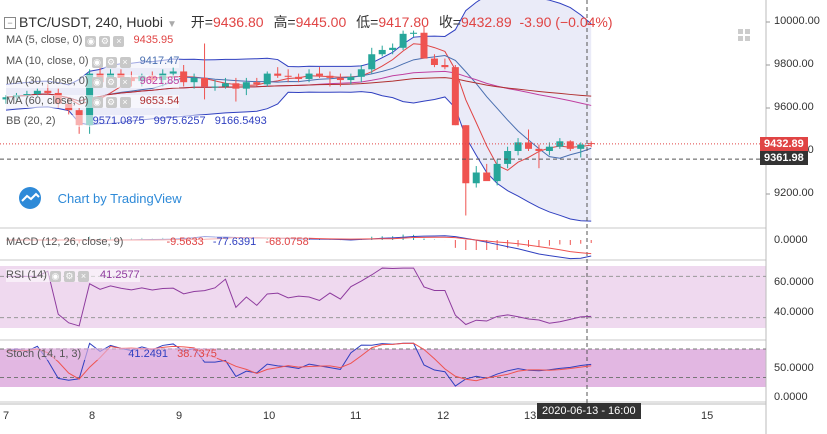 The image size is (827, 434). Describe the element at coordinates (91, 22) in the screenshot. I see `symbol-title: BTC/USDT, 240, Huobi` at that location.